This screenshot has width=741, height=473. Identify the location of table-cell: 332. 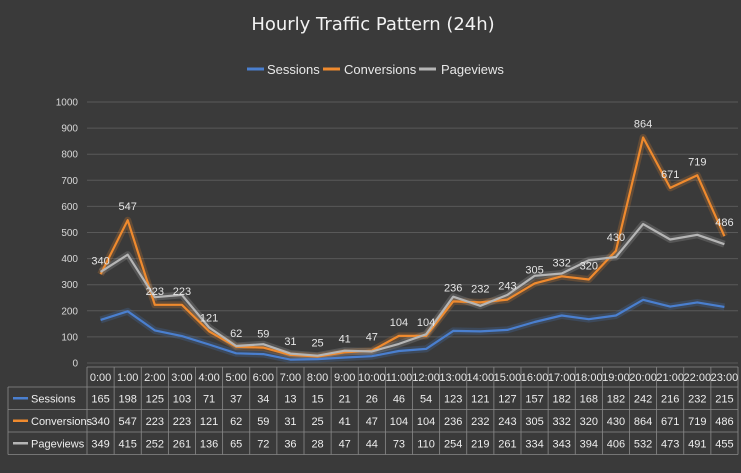
(562, 422).